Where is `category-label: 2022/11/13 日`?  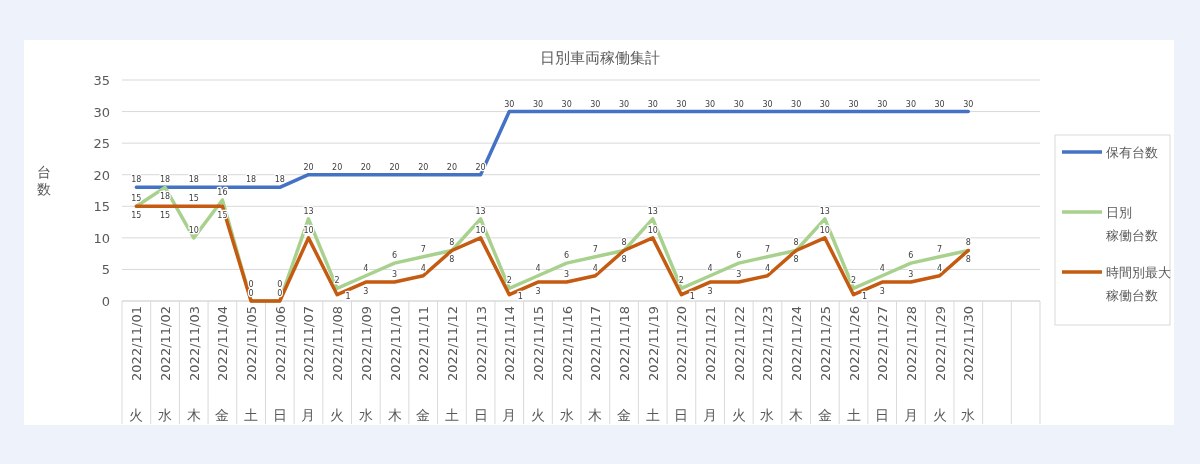
category-label: 2022/11/13 日 is located at coordinates (481, 364).